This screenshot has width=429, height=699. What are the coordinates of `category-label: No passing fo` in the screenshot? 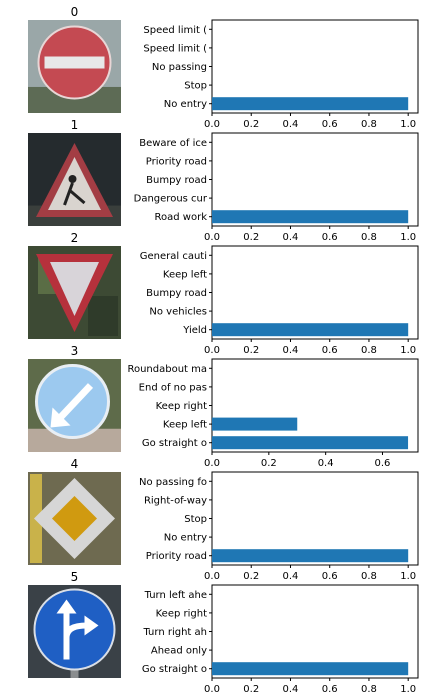 It's located at (173, 482).